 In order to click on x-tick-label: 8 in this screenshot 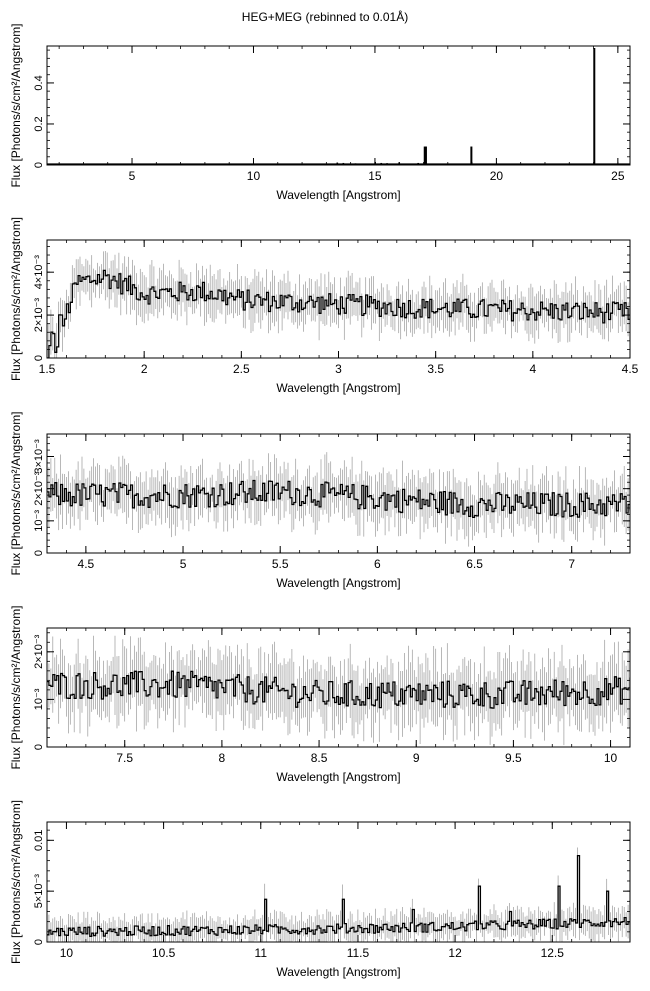, I will do `click(222, 758)`.